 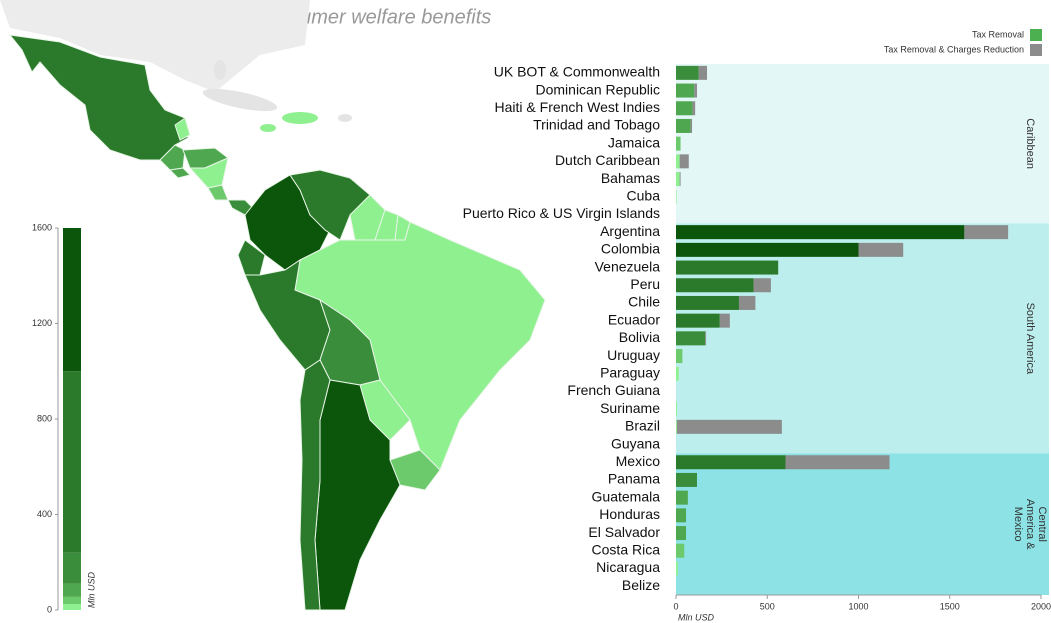 I want to click on category-label: Mexico, so click(x=638, y=461).